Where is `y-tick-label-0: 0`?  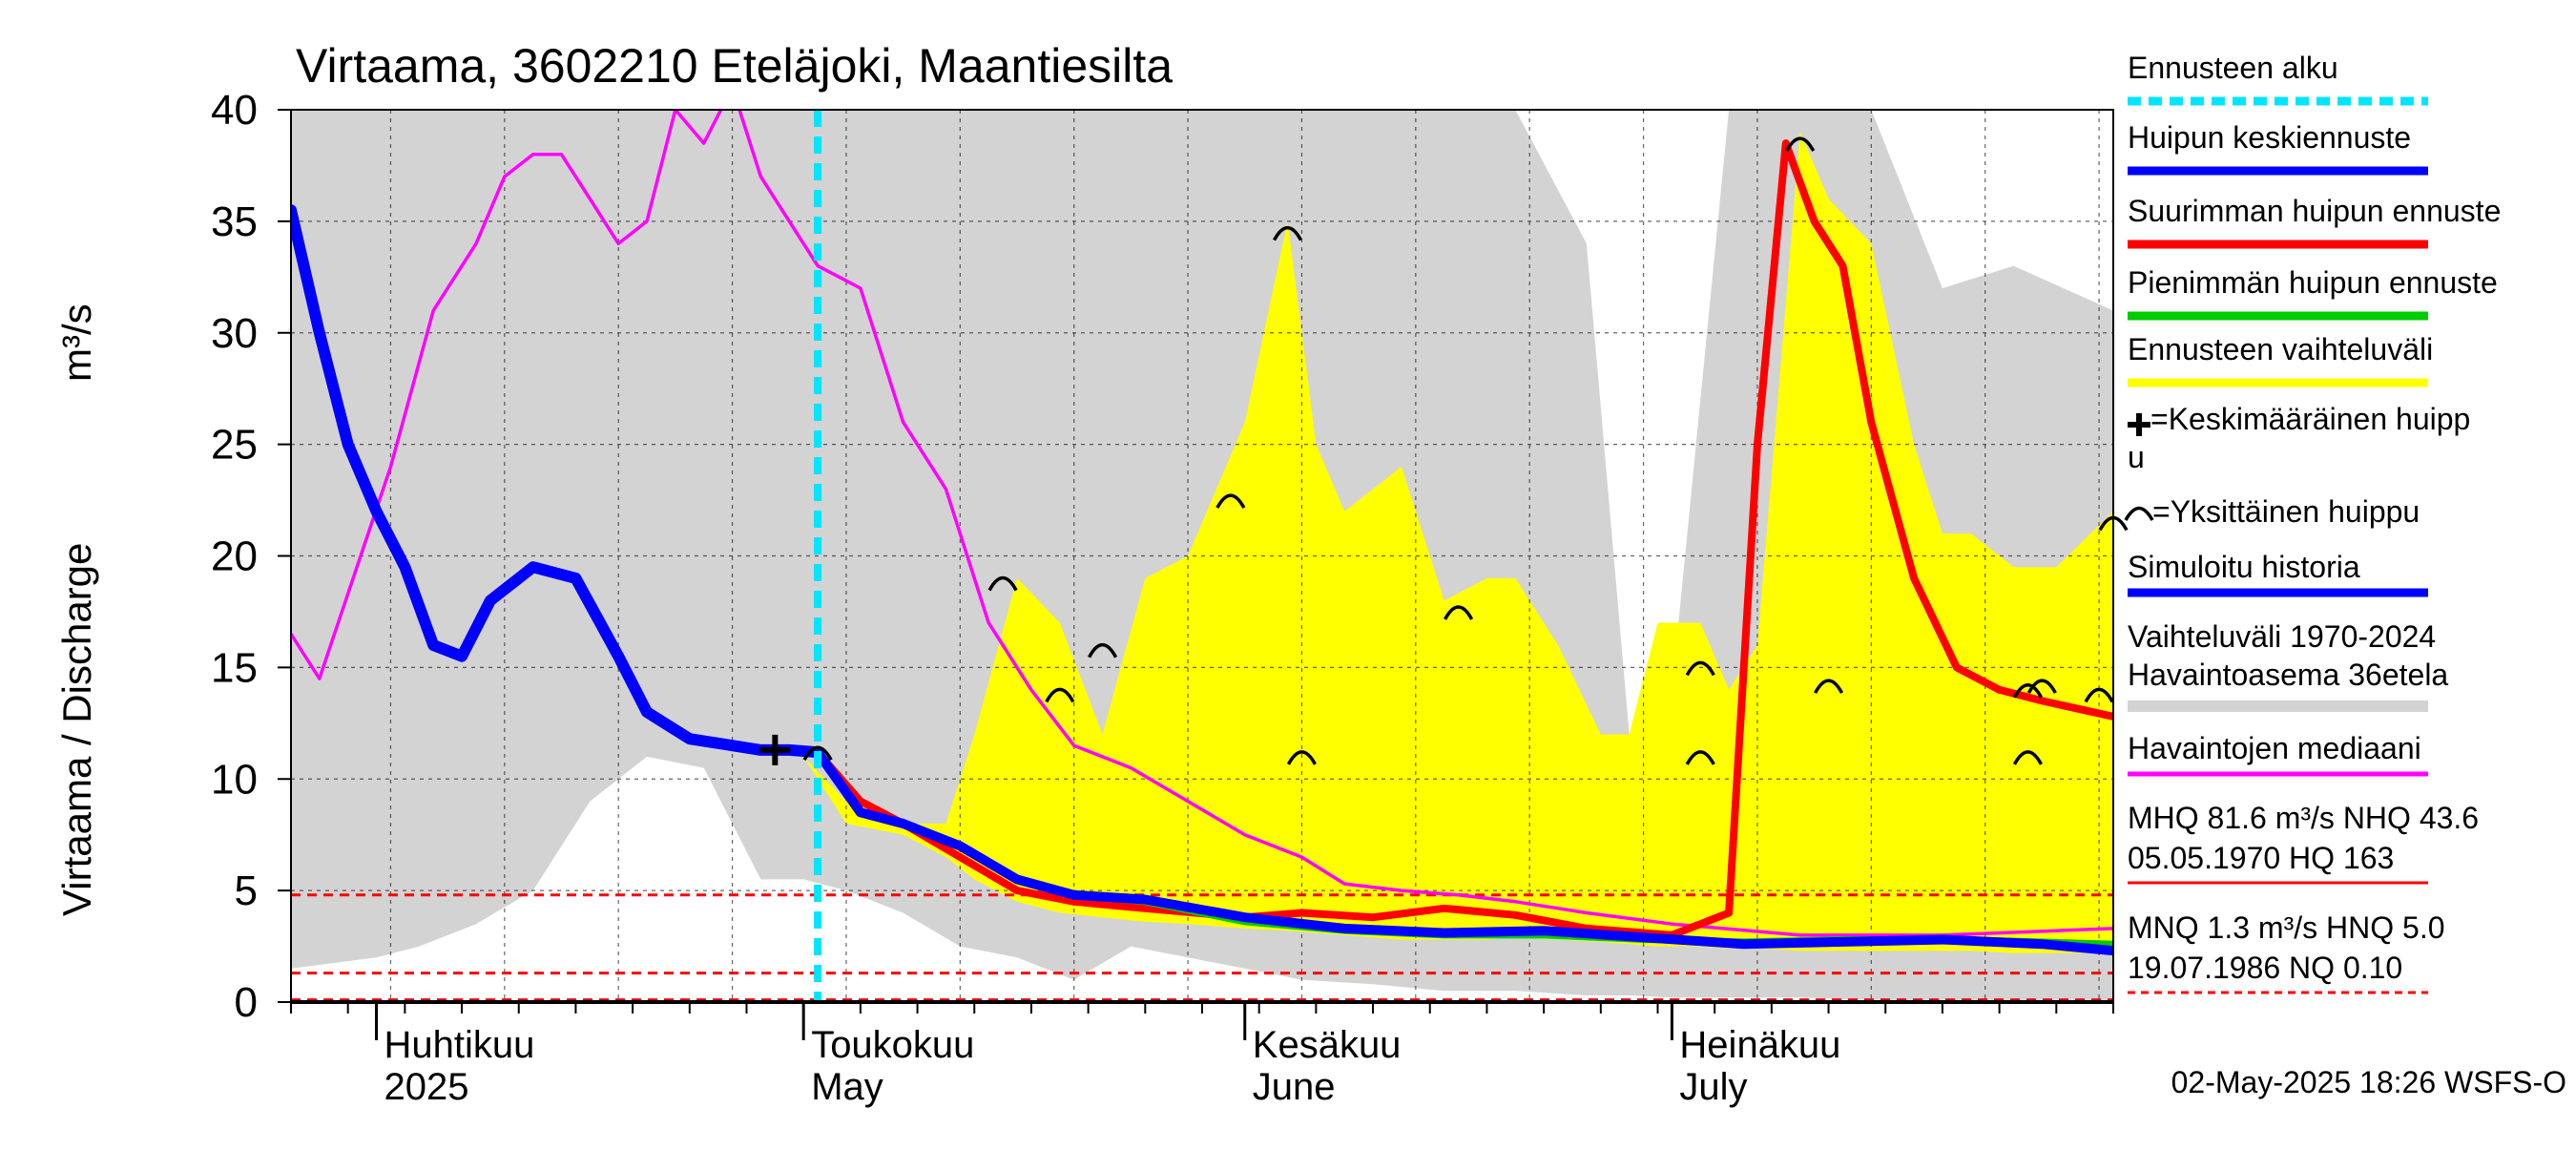
y-tick-label-0: 0 is located at coordinates (246, 1002).